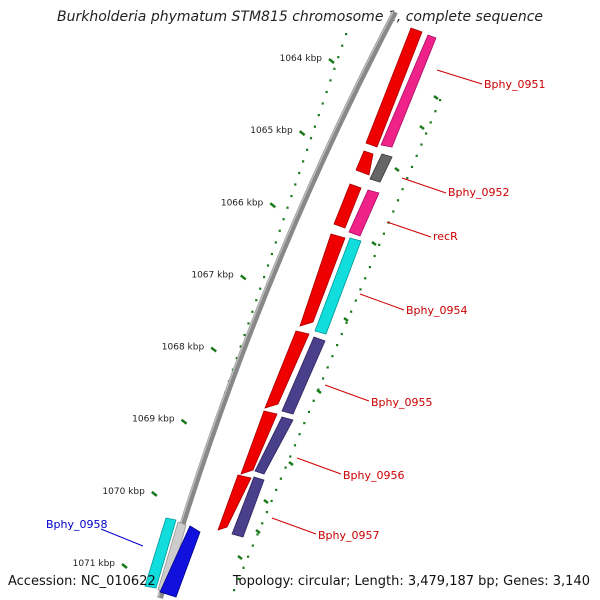  What do you see at coordinates (402, 402) in the screenshot?
I see `gene-label-bphy-0955: Bphy_0955` at bounding box center [402, 402].